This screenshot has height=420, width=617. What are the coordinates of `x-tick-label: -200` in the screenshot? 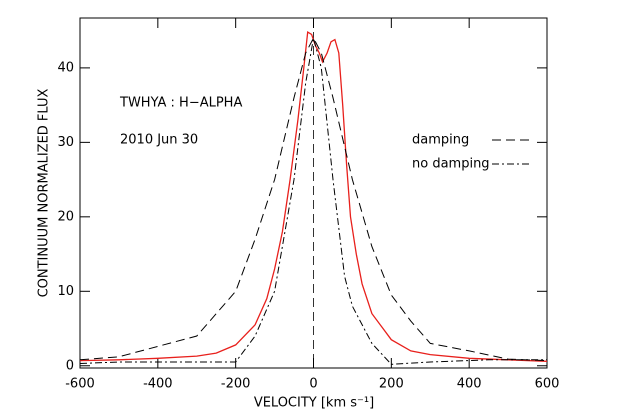 It's located at (236, 384).